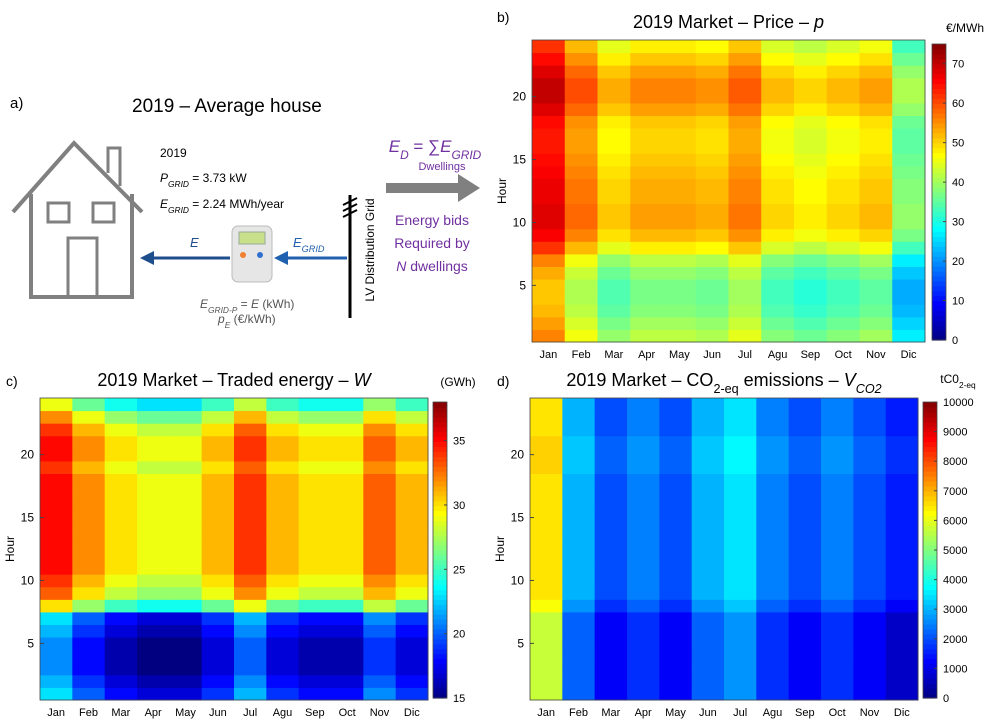 This screenshot has height=720, width=992. Describe the element at coordinates (909, 355) in the screenshot. I see `x-tick-label: Dic` at that location.